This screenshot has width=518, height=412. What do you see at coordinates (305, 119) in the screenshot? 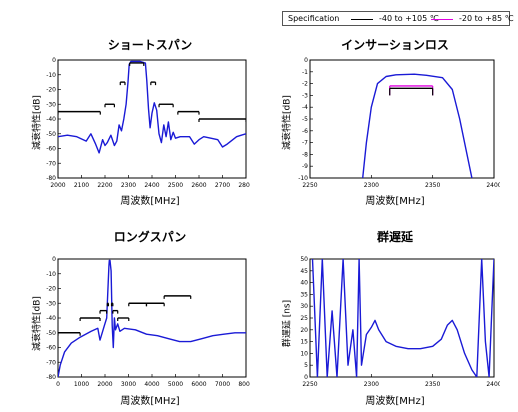
I see `insertion-loss-ytick-label: -5` at bounding box center [305, 119].